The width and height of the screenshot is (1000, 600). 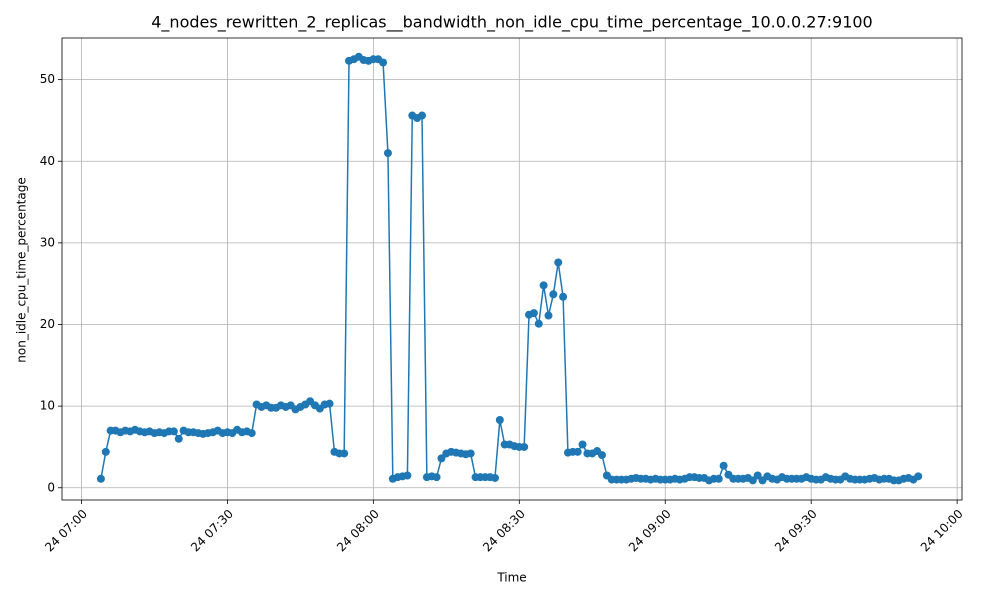 What do you see at coordinates (66, 531) in the screenshot?
I see `x-tick-label: 24 07:00` at bounding box center [66, 531].